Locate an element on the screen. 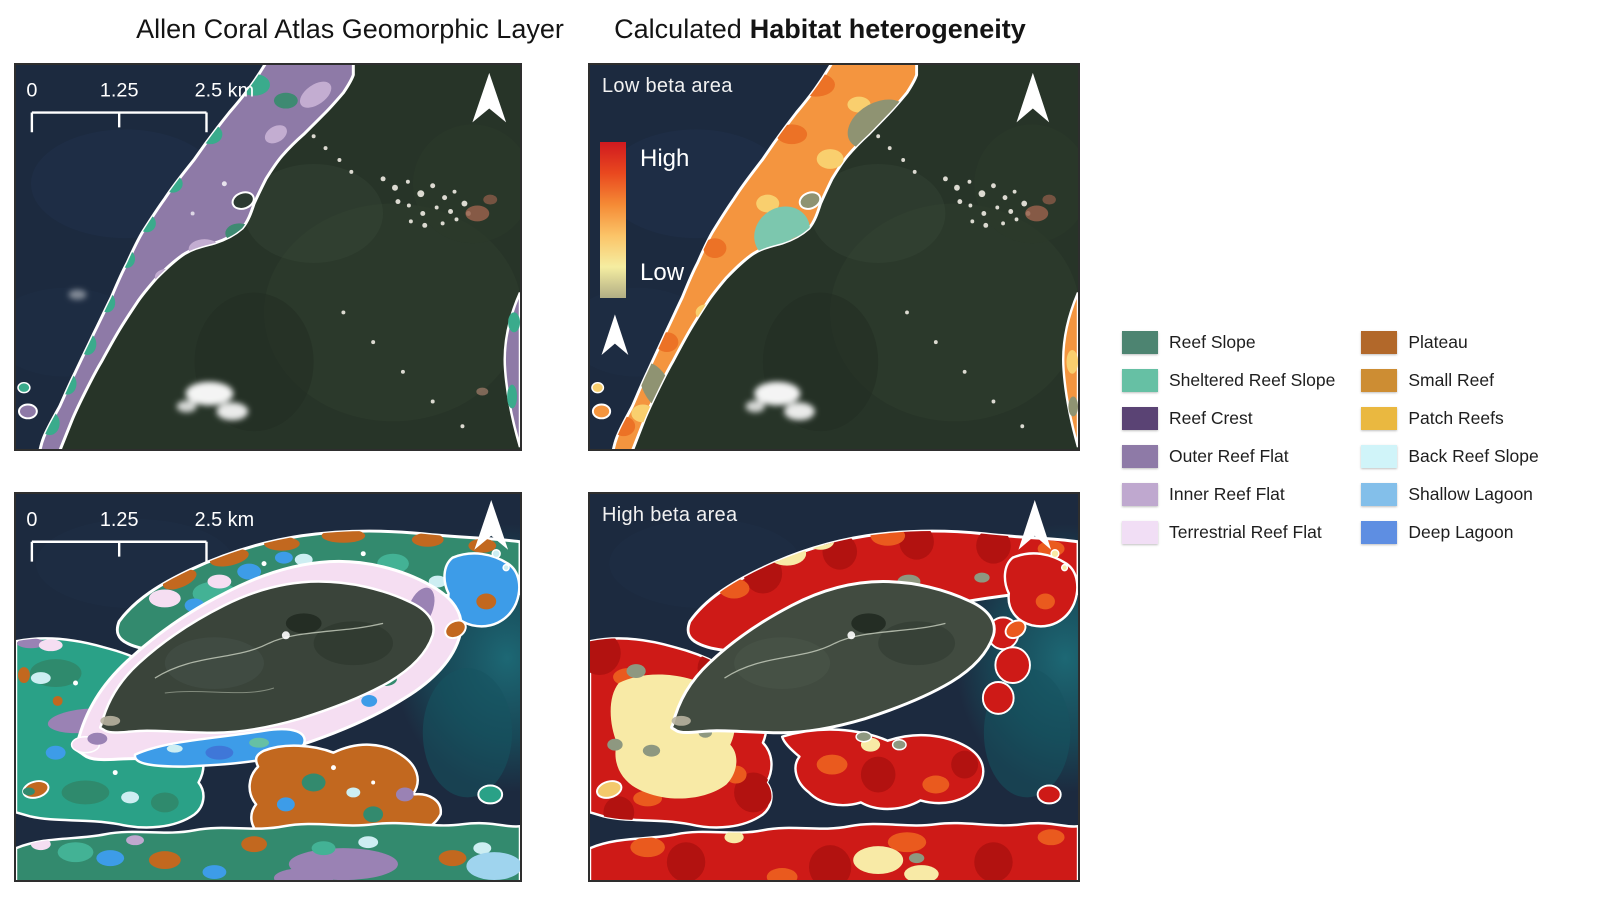  legend-item: Small Reef is located at coordinates (1449, 380).